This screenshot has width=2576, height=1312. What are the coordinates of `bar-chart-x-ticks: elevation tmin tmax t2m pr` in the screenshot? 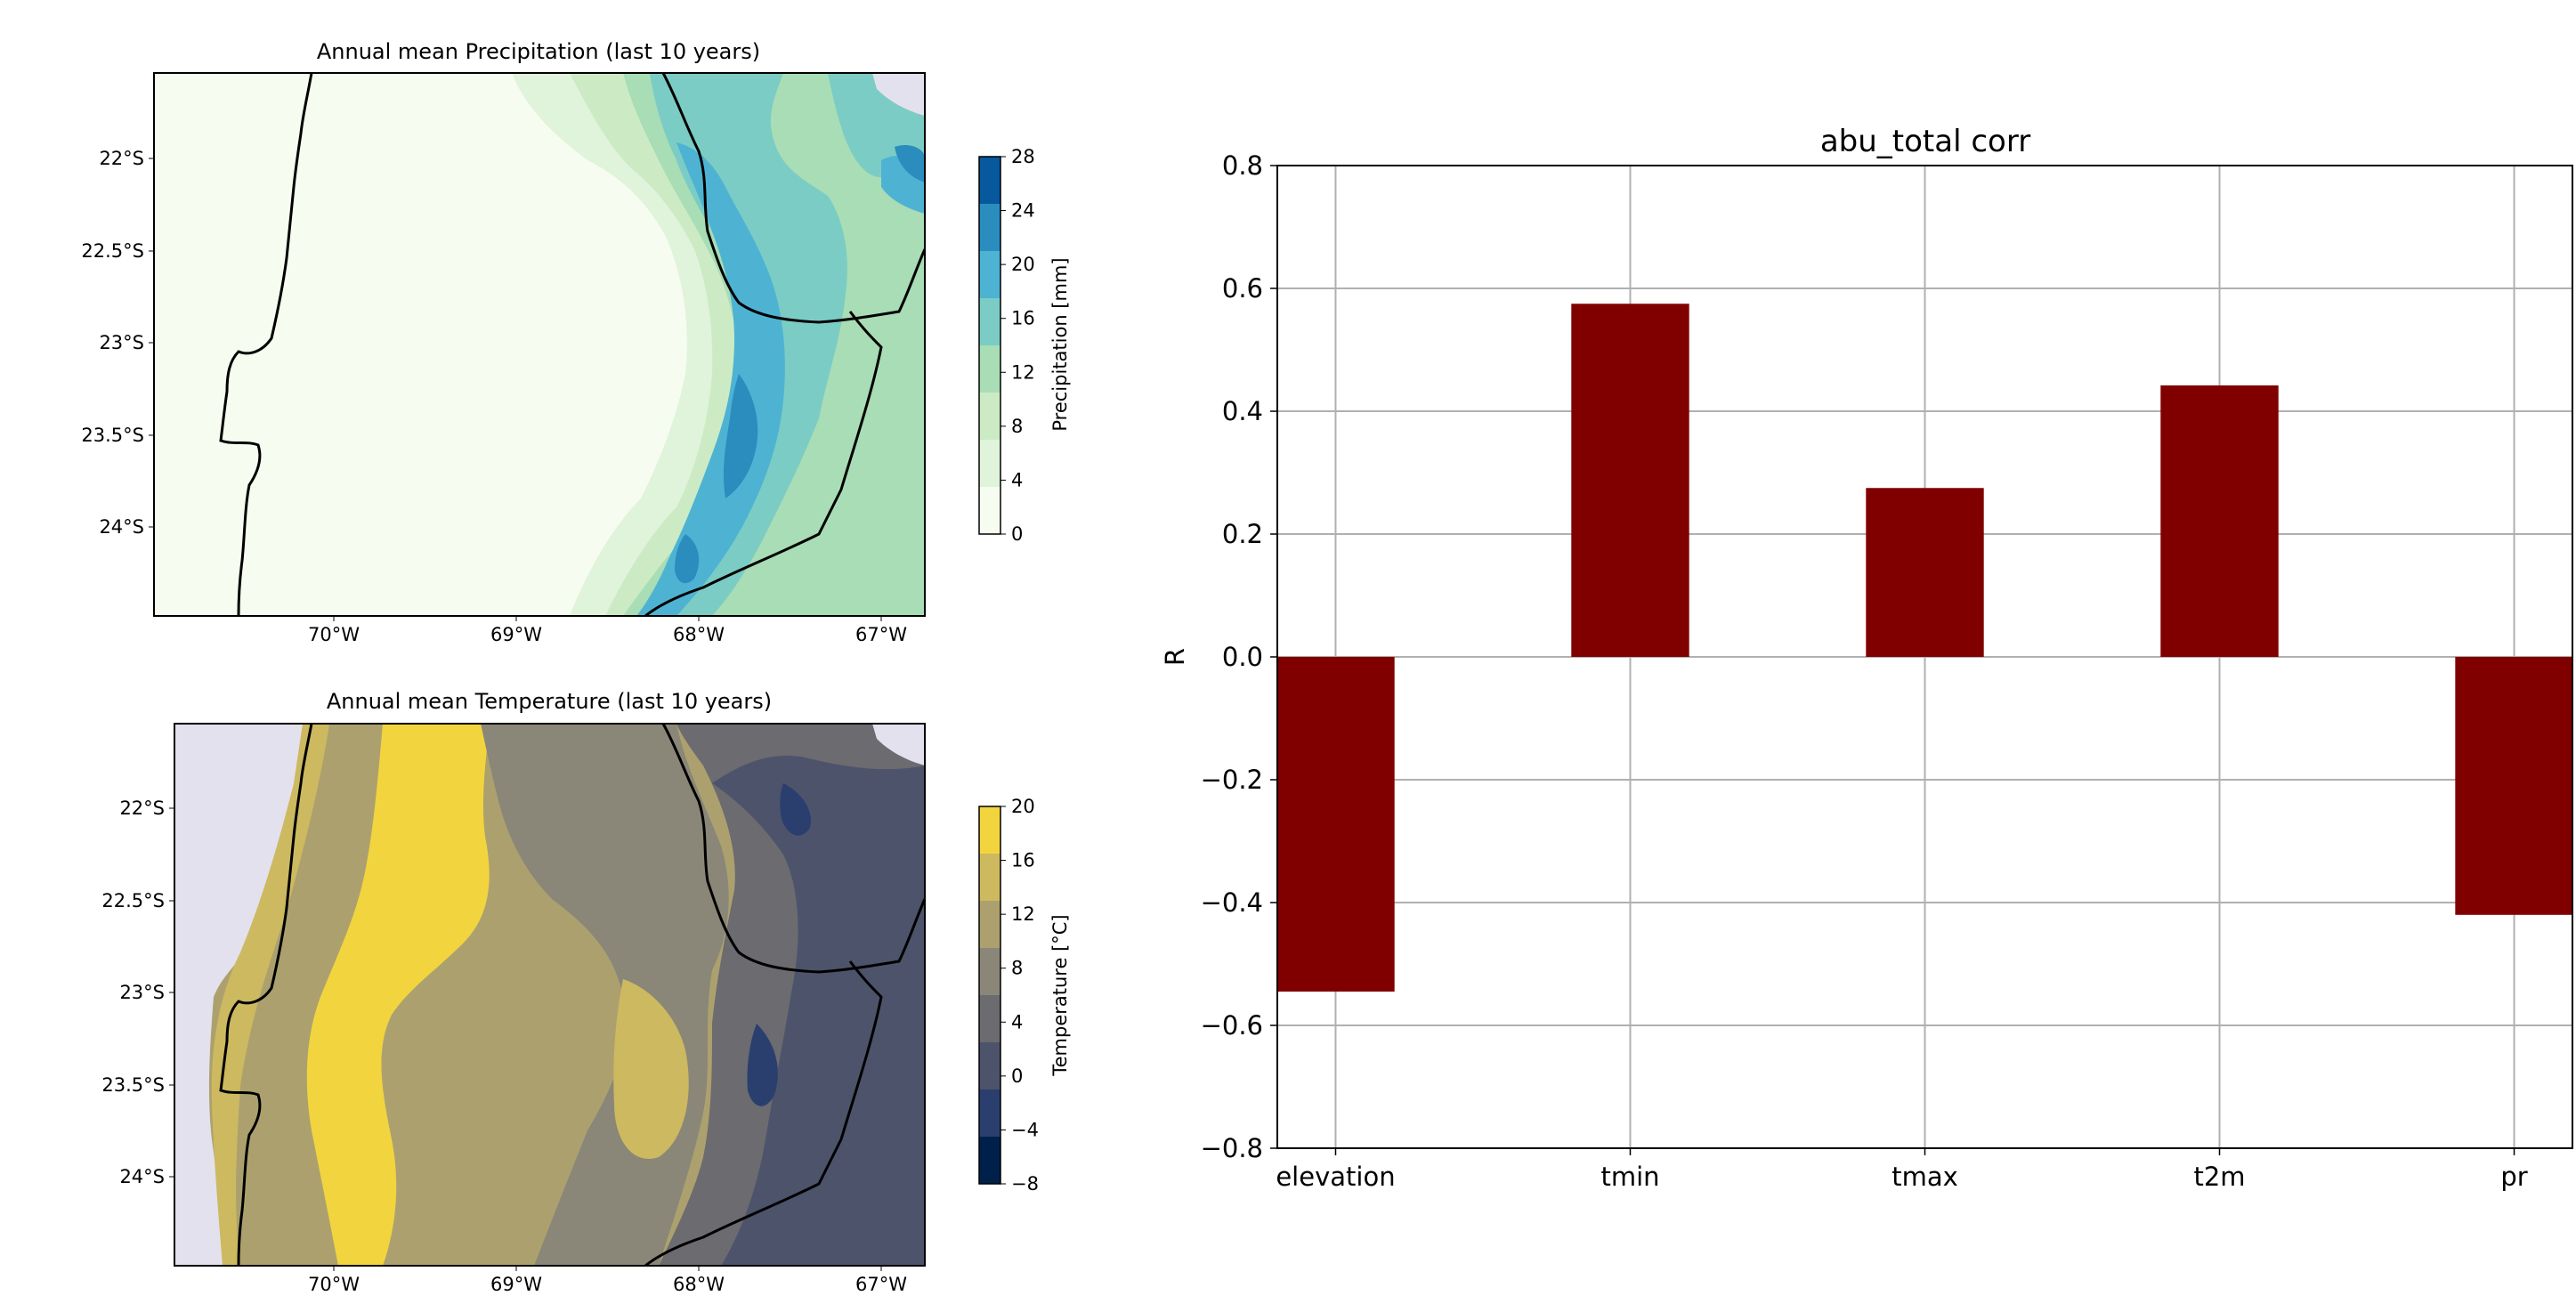 It's located at (1902, 1170).